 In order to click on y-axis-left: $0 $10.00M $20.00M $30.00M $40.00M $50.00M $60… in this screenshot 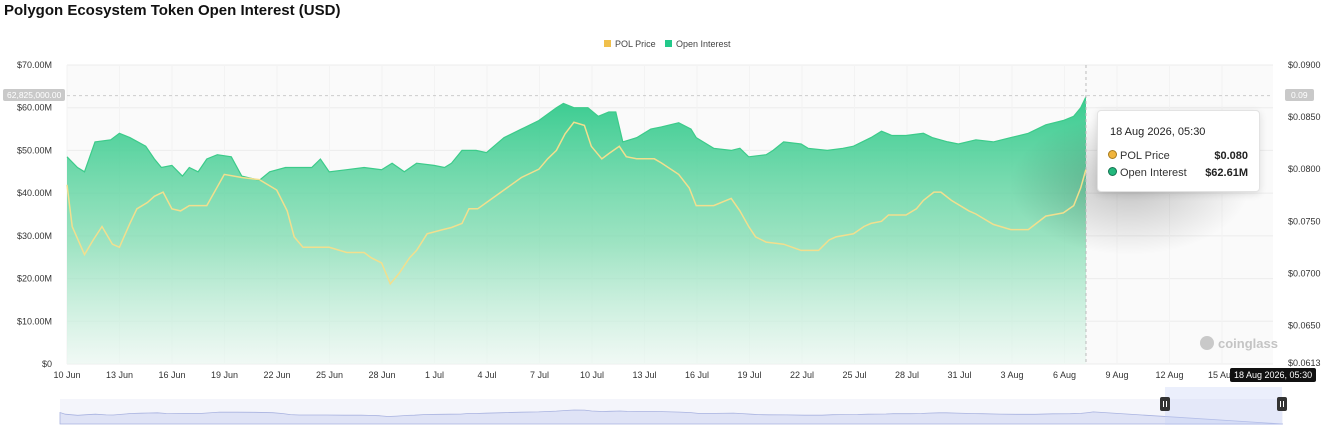, I will do `click(34, 214)`.